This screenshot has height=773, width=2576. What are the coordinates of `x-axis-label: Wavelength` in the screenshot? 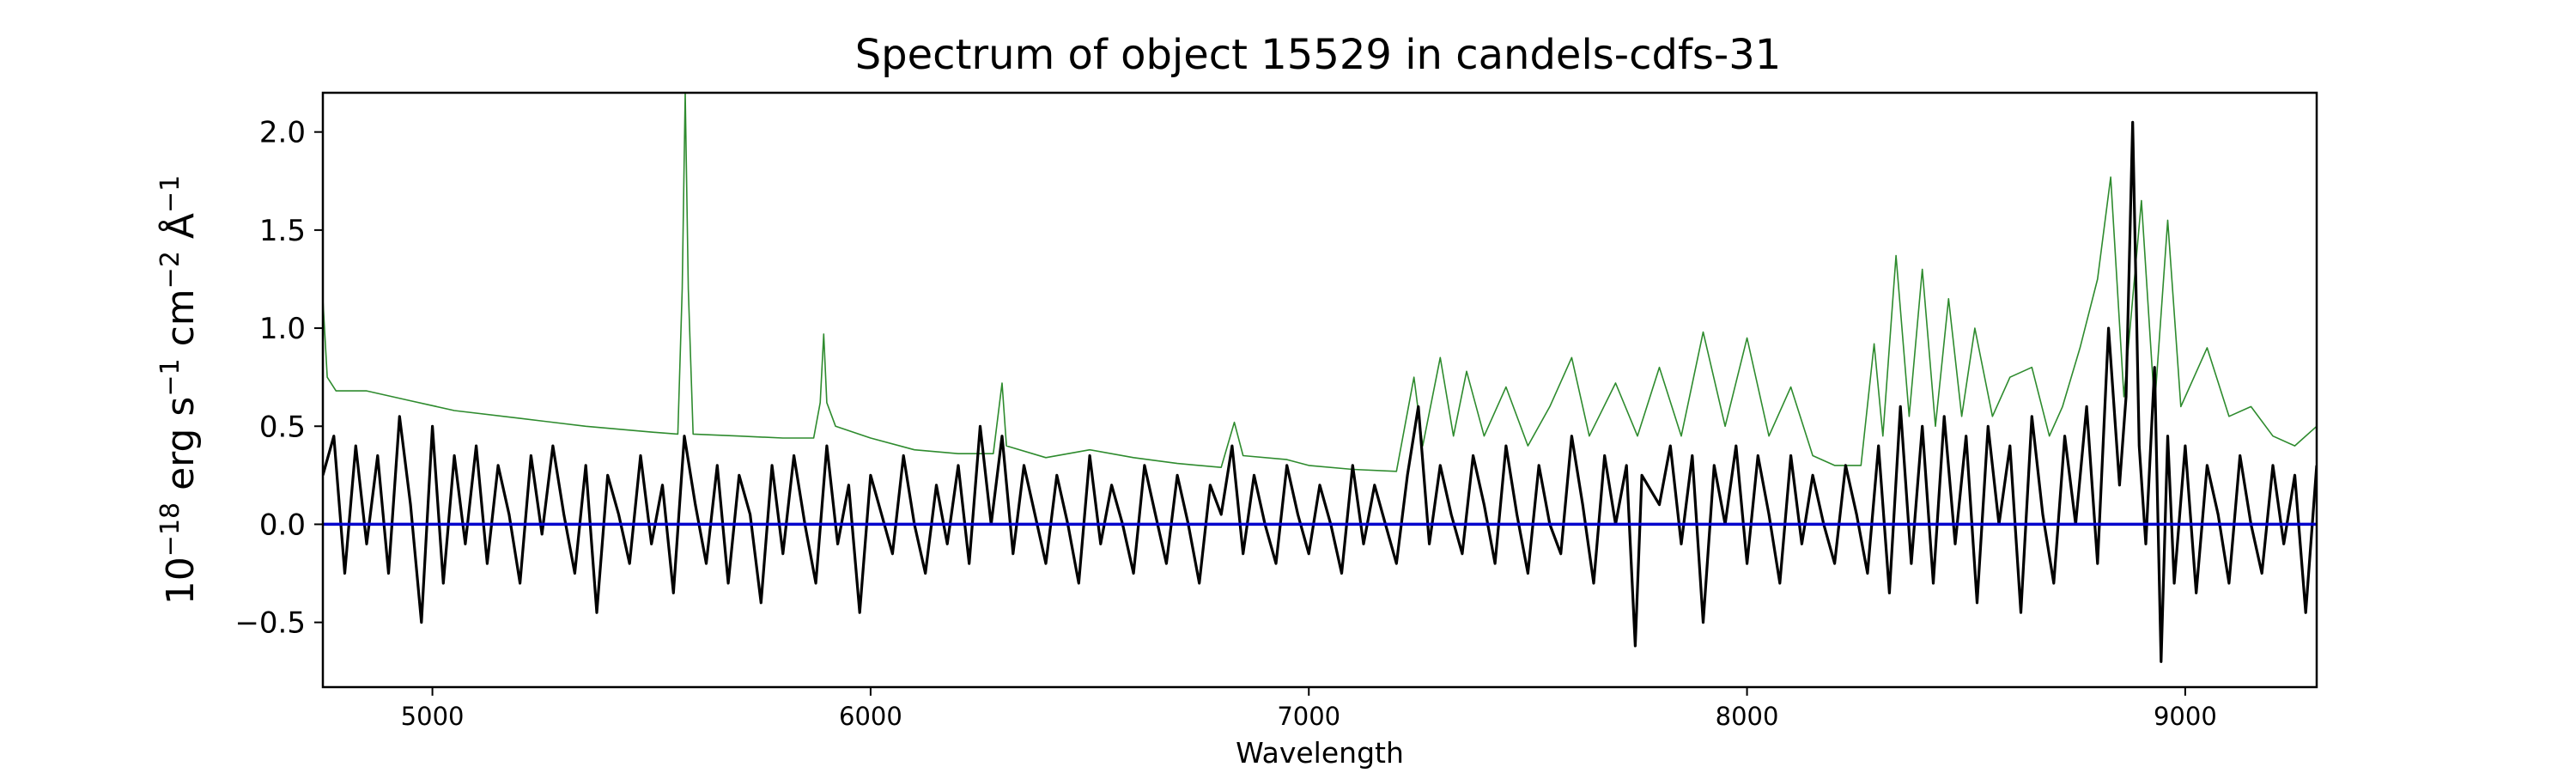 It's located at (1320, 753).